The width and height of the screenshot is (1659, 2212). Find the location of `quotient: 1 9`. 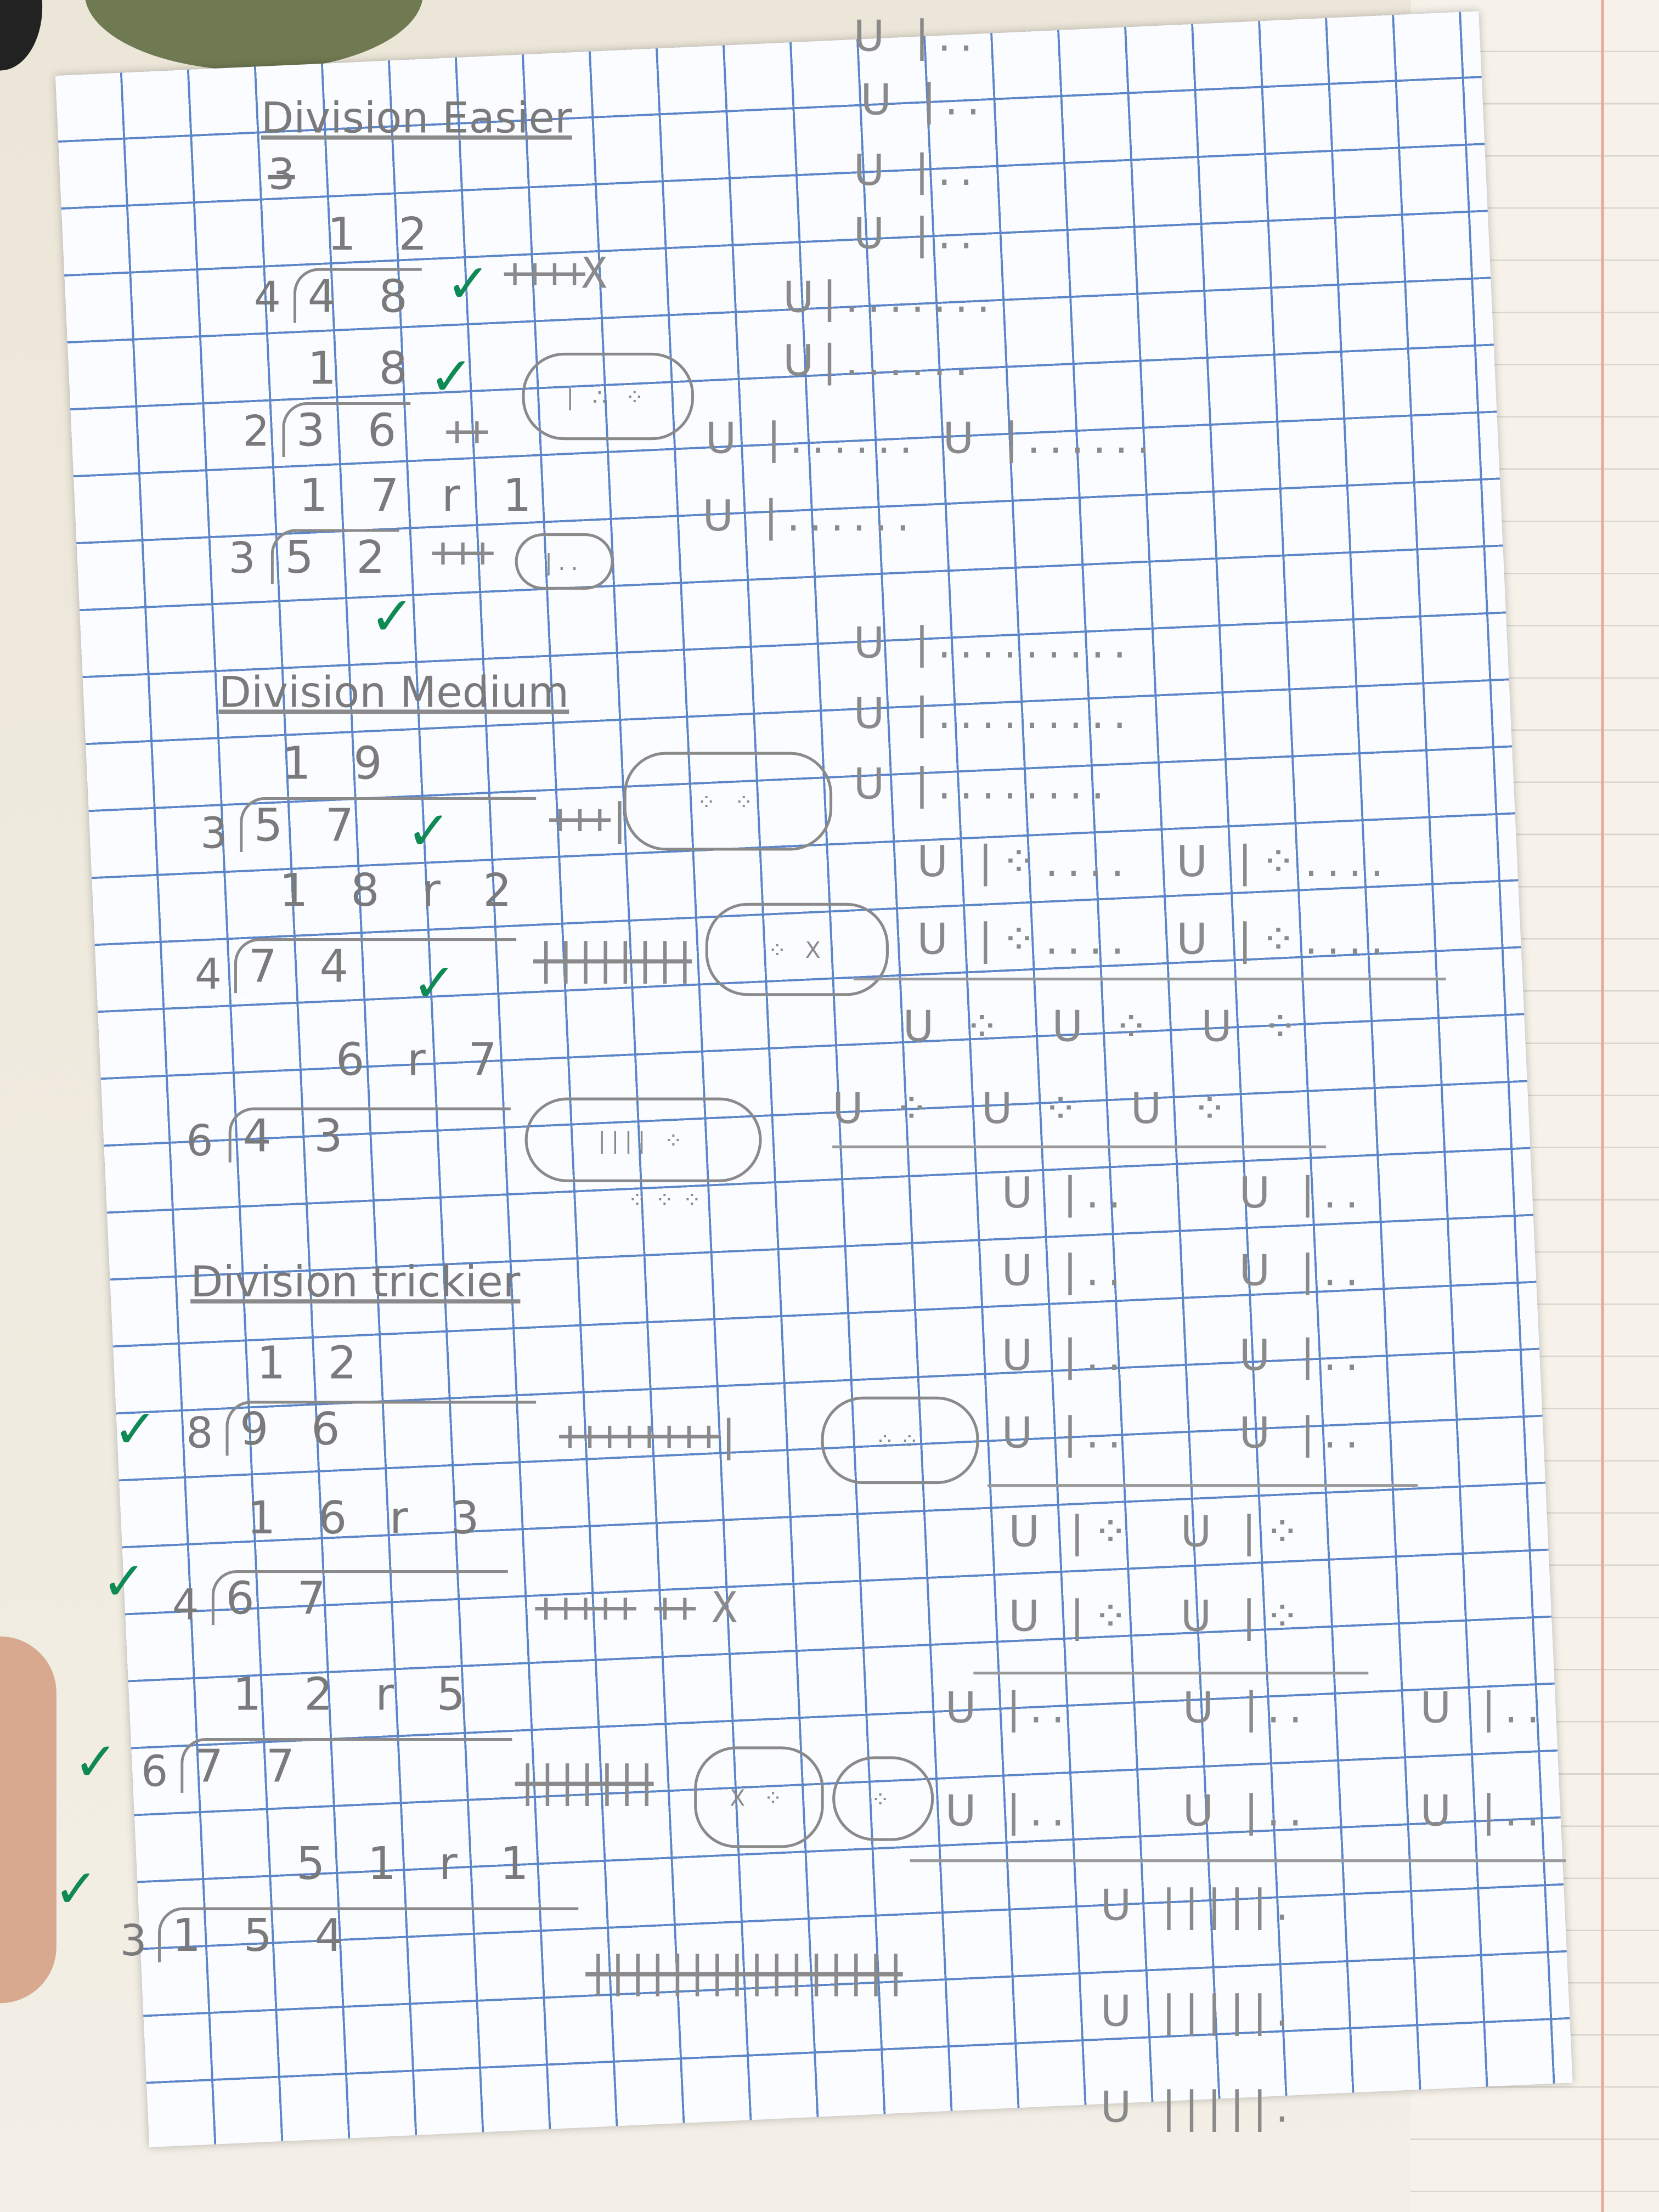

quotient: 1 9 is located at coordinates (339, 763).